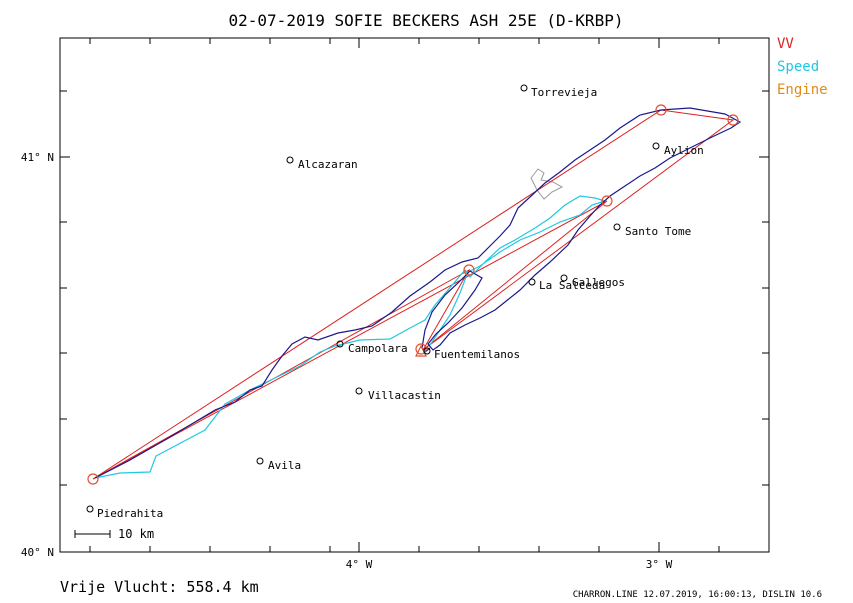 The height and width of the screenshot is (603, 853). Describe the element at coordinates (785, 44) in the screenshot. I see `legend-vv: VV` at that location.